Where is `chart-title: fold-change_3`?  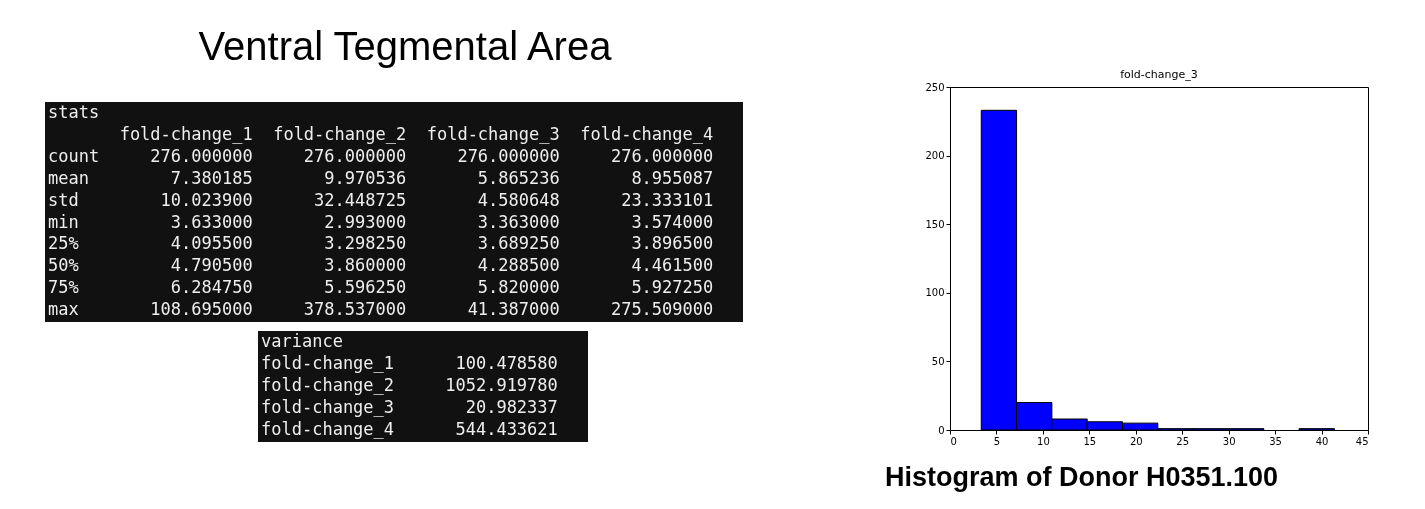
chart-title: fold-change_3 is located at coordinates (1159, 74).